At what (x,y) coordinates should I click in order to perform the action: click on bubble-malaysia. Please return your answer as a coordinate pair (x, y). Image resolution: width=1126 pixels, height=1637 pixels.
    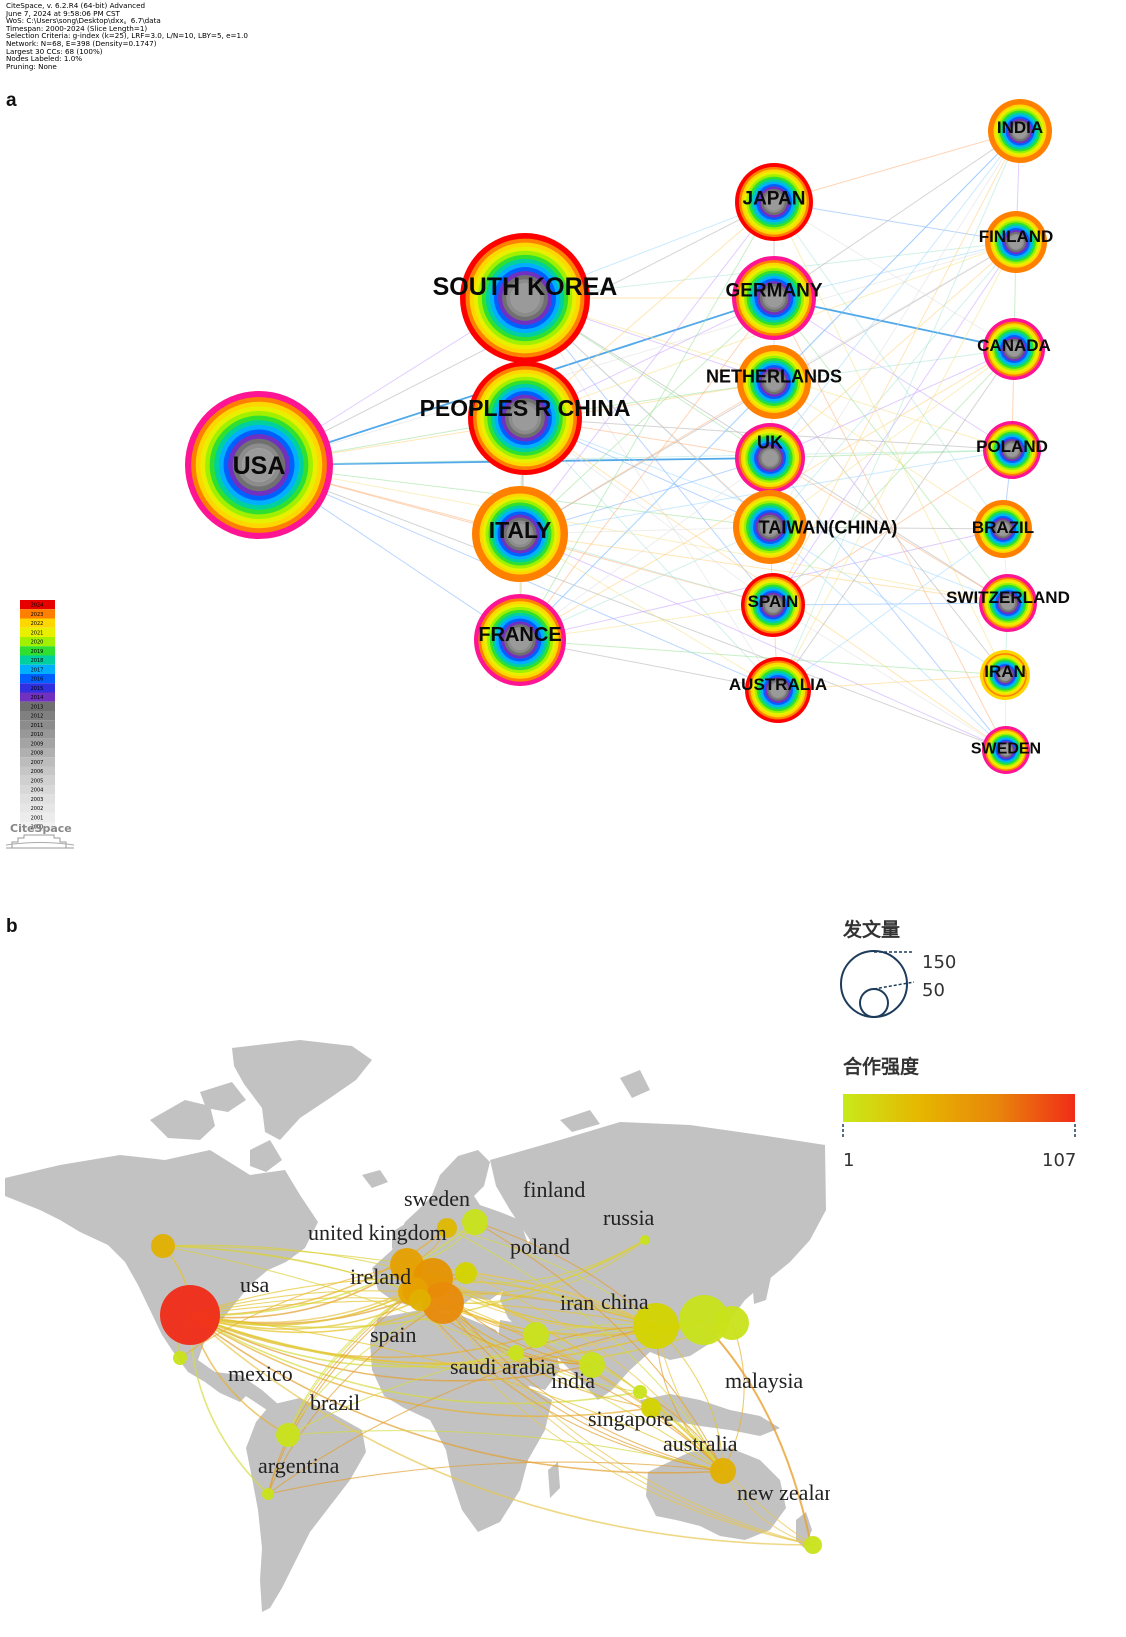
    Looking at the image, I should click on (651, 1408).